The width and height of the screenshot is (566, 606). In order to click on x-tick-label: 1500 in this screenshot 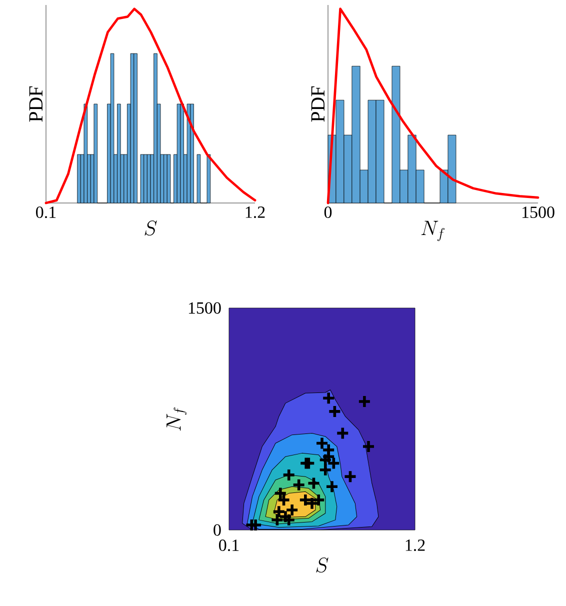, I will do `click(538, 212)`.